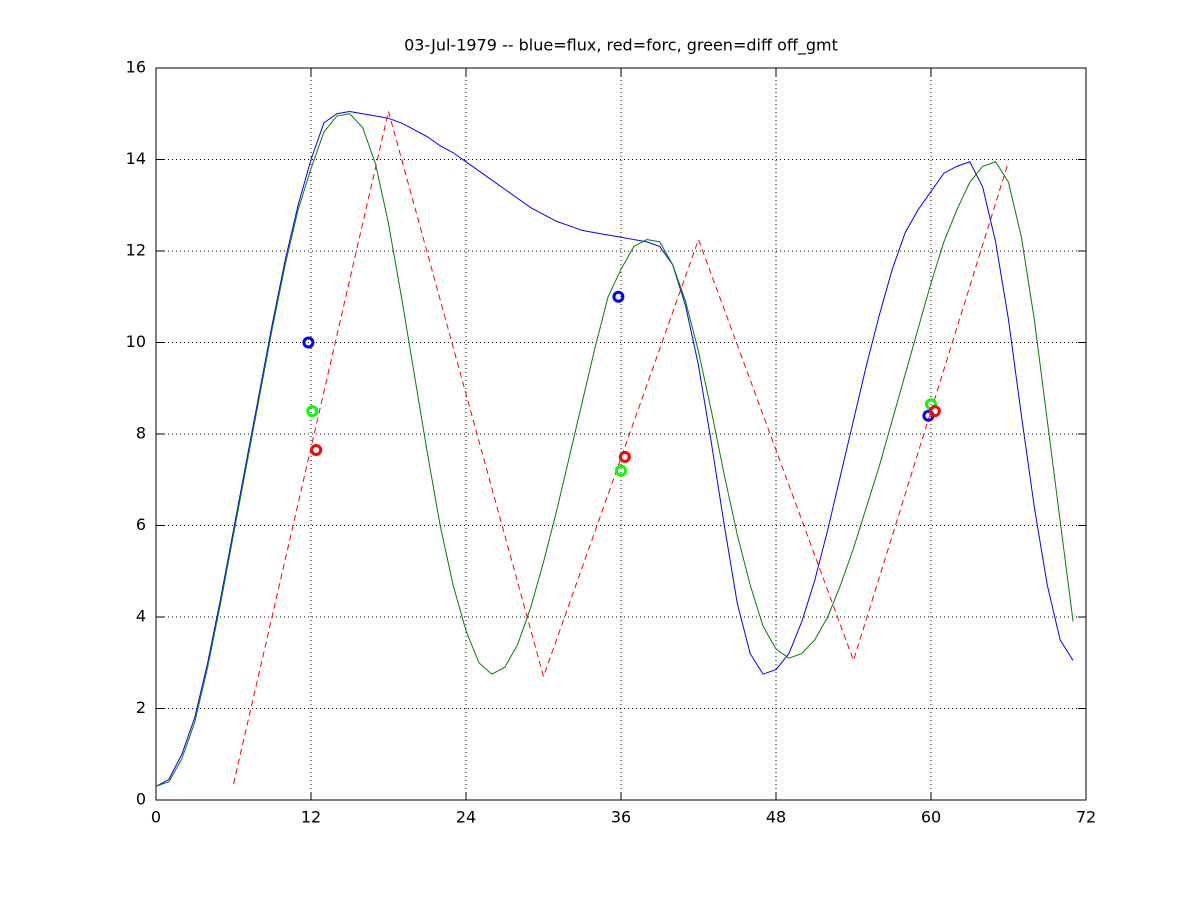  Describe the element at coordinates (136, 250) in the screenshot. I see `y-tick-label: 12` at that location.